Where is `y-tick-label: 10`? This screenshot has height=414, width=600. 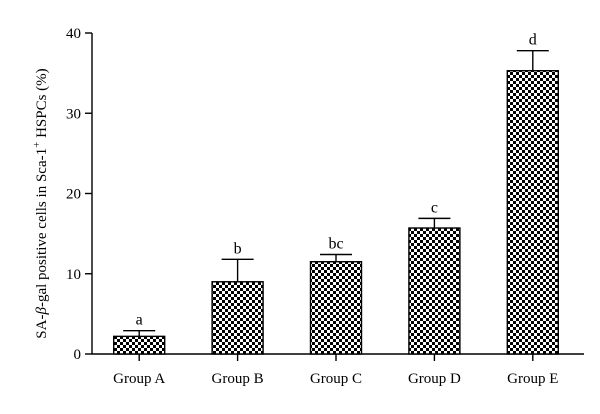 y-tick-label: 10 is located at coordinates (73, 275).